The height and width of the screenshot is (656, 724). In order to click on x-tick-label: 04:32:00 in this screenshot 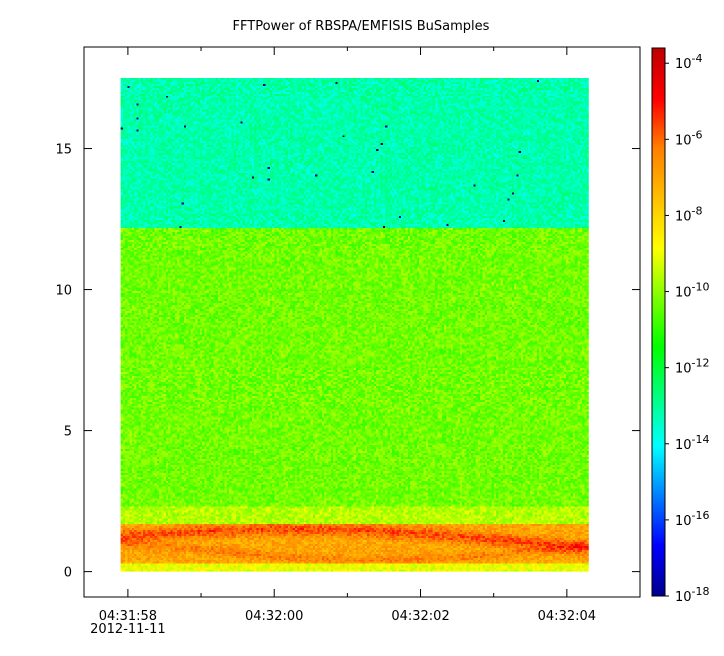, I will do `click(274, 616)`.